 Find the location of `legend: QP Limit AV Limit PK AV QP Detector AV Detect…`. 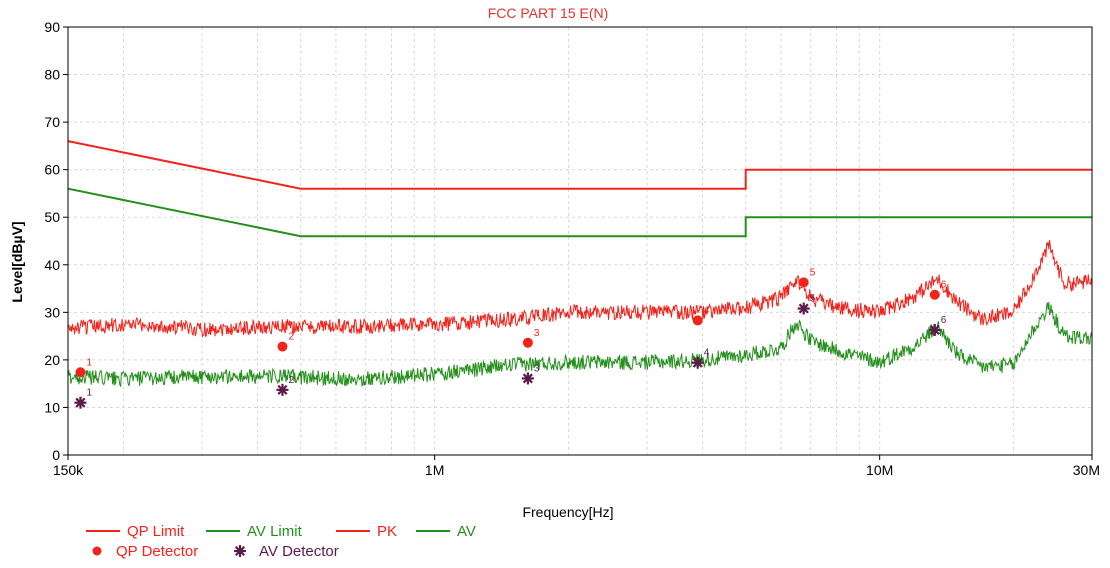

legend: QP Limit AV Limit PK AV QP Detector AV Detect… is located at coordinates (281, 541).